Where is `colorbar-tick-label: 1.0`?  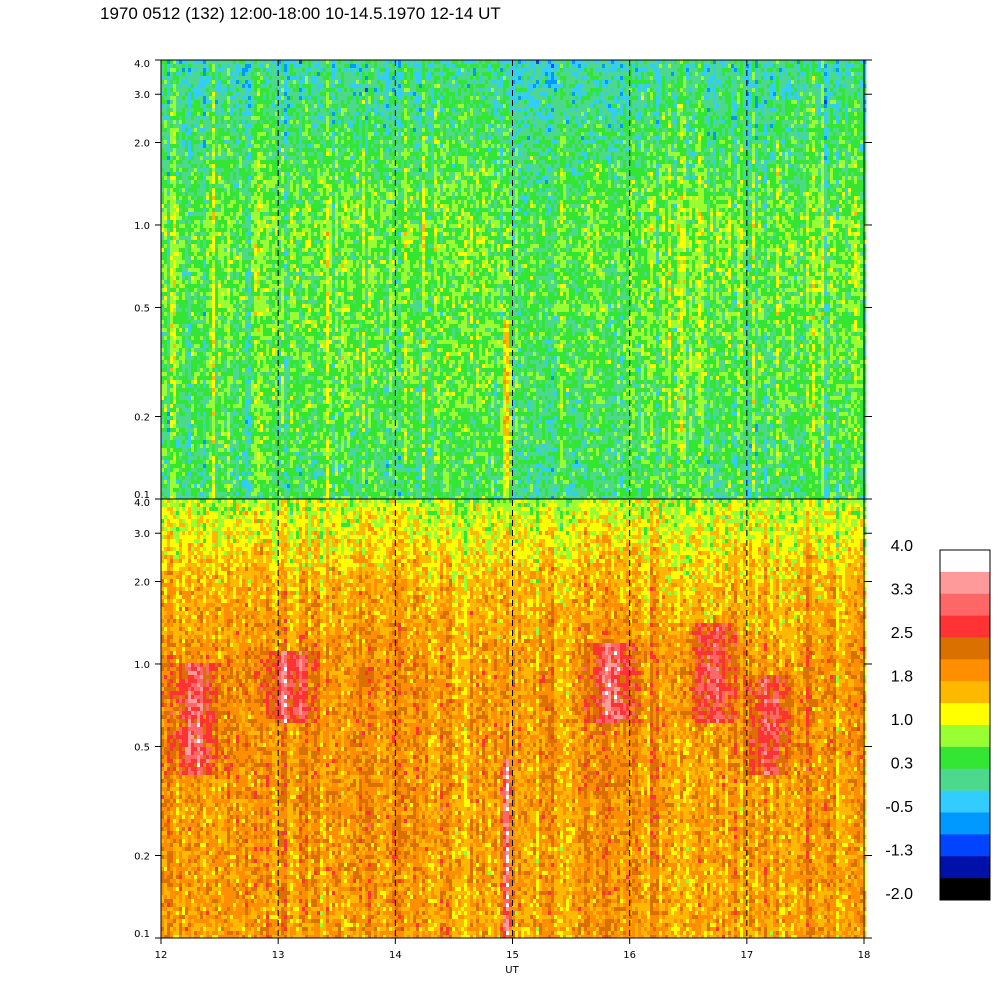
colorbar-tick-label: 1.0 is located at coordinates (902, 720).